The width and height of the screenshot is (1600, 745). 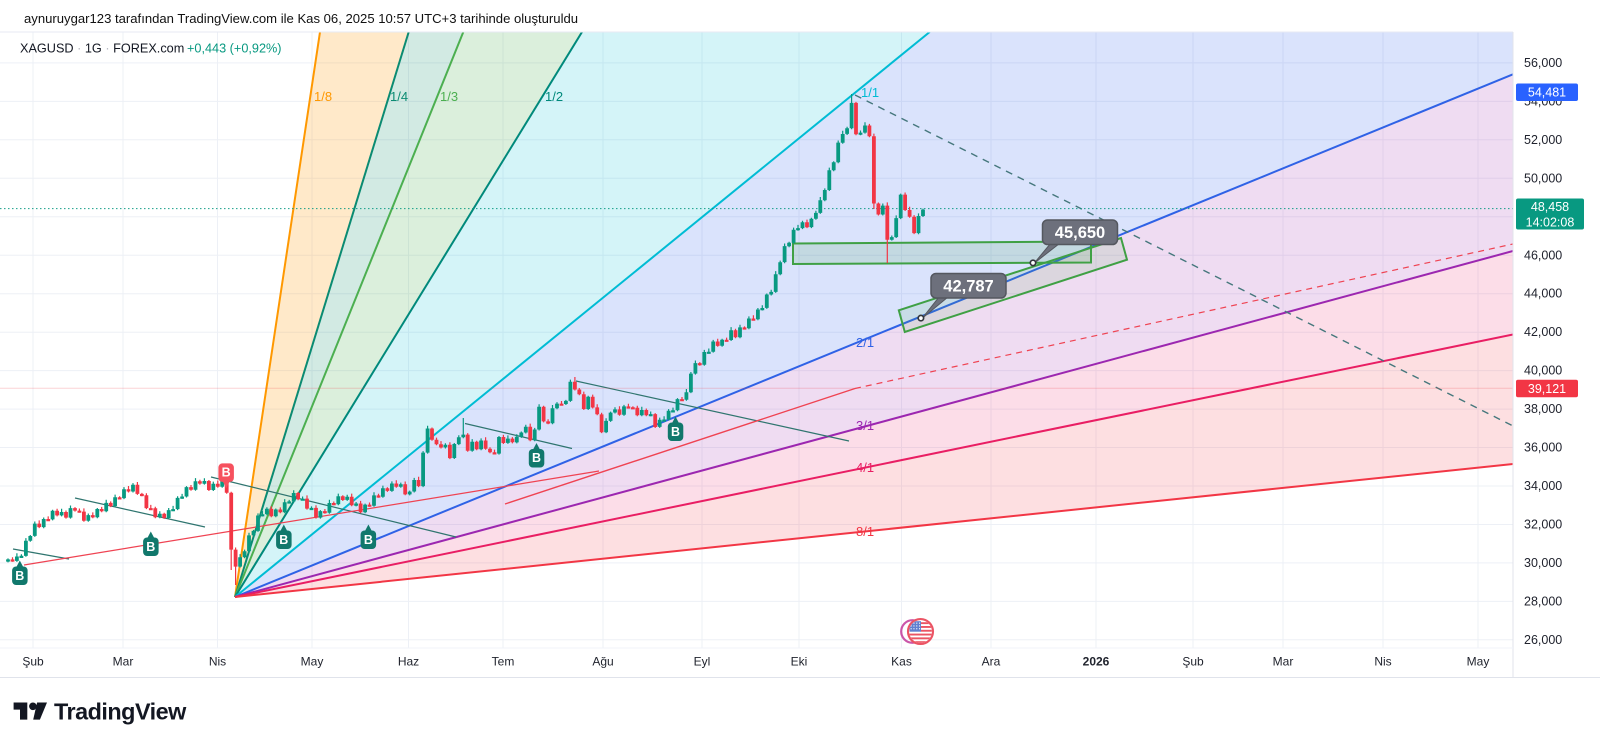 I want to click on svg-text: 8/1, so click(x=865, y=531).